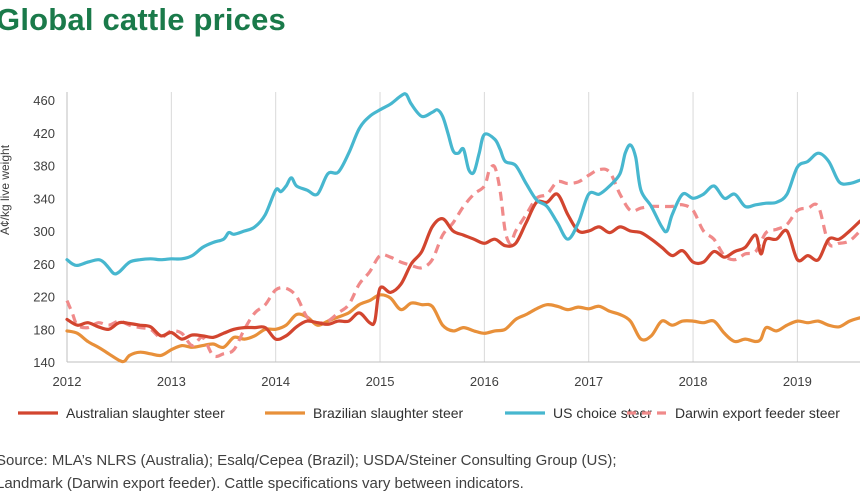  Describe the element at coordinates (757, 413) in the screenshot. I see `legend-label-darwin-export-feeder-steer: Darwin export feeder steer` at that location.